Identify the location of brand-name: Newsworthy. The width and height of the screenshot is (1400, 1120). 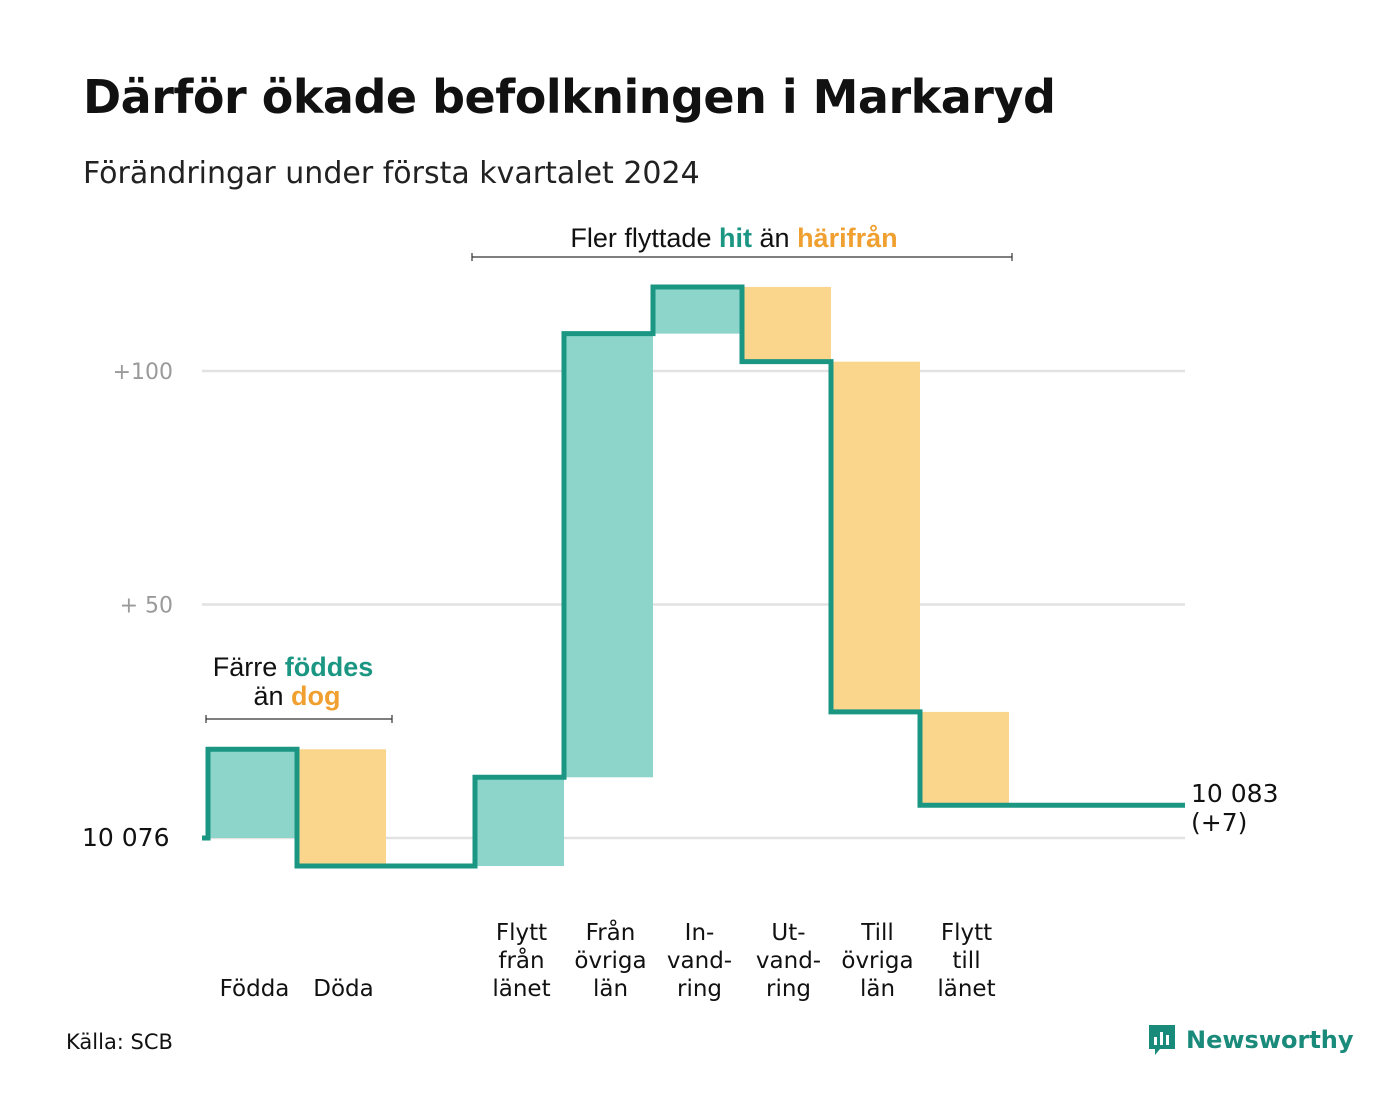
(1270, 1040).